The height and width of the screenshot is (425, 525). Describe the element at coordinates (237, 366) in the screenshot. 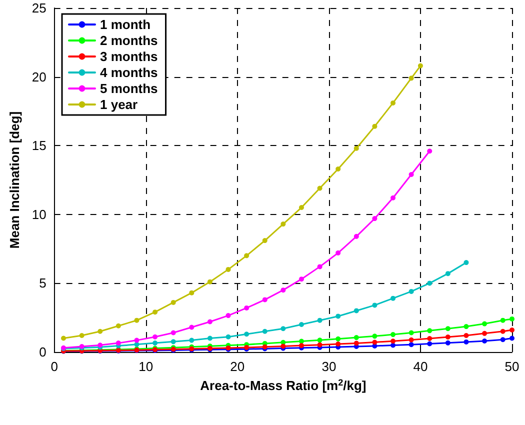

I see `x-tick-label: 20` at that location.